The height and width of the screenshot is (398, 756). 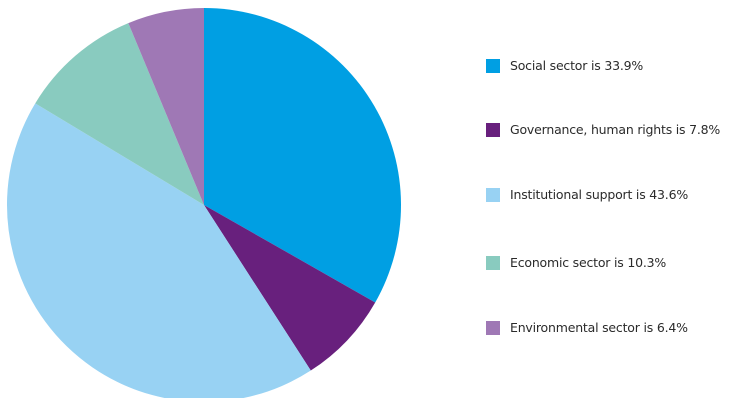 I want to click on legend-swatch-environmental-sector, so click(x=493, y=327).